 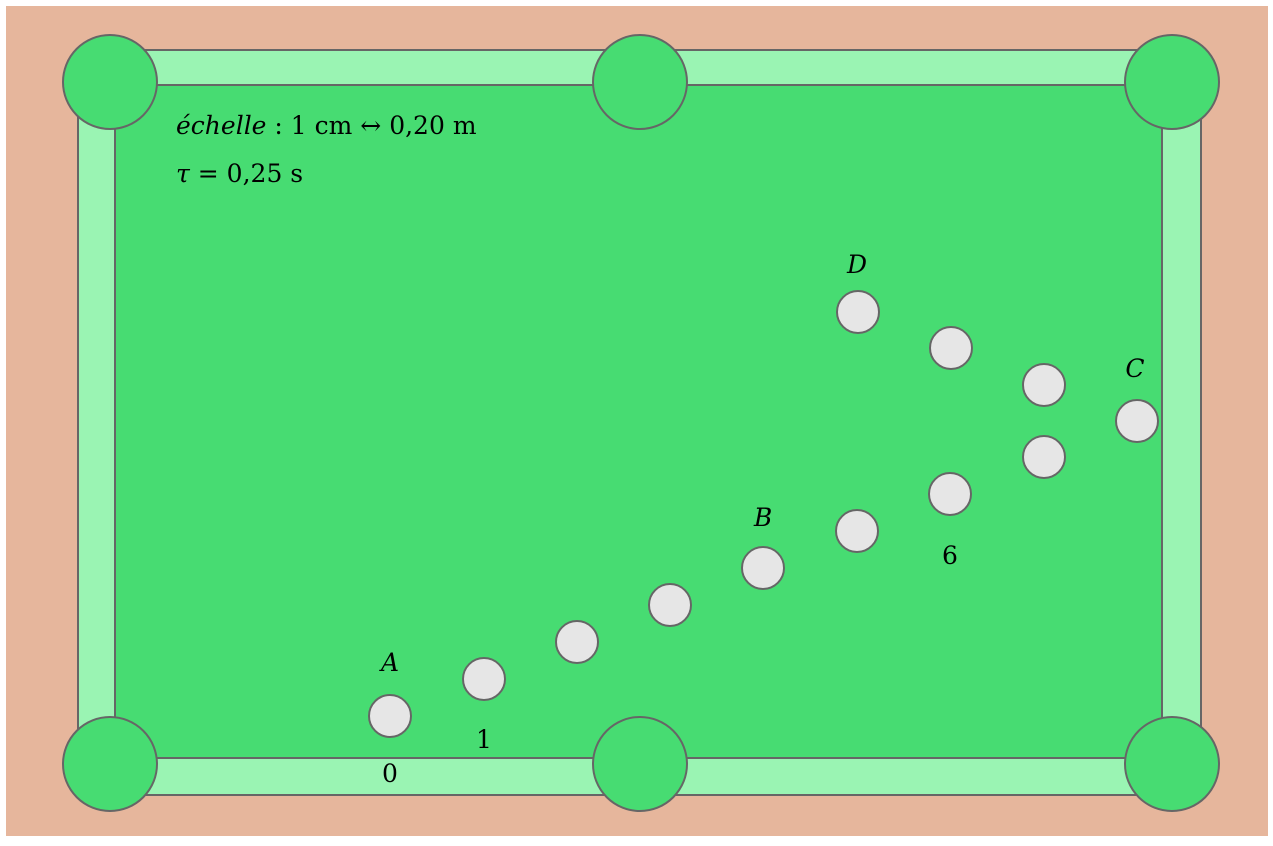 What do you see at coordinates (246, 173) in the screenshot?
I see `tau-rest: = 0,25 s` at bounding box center [246, 173].